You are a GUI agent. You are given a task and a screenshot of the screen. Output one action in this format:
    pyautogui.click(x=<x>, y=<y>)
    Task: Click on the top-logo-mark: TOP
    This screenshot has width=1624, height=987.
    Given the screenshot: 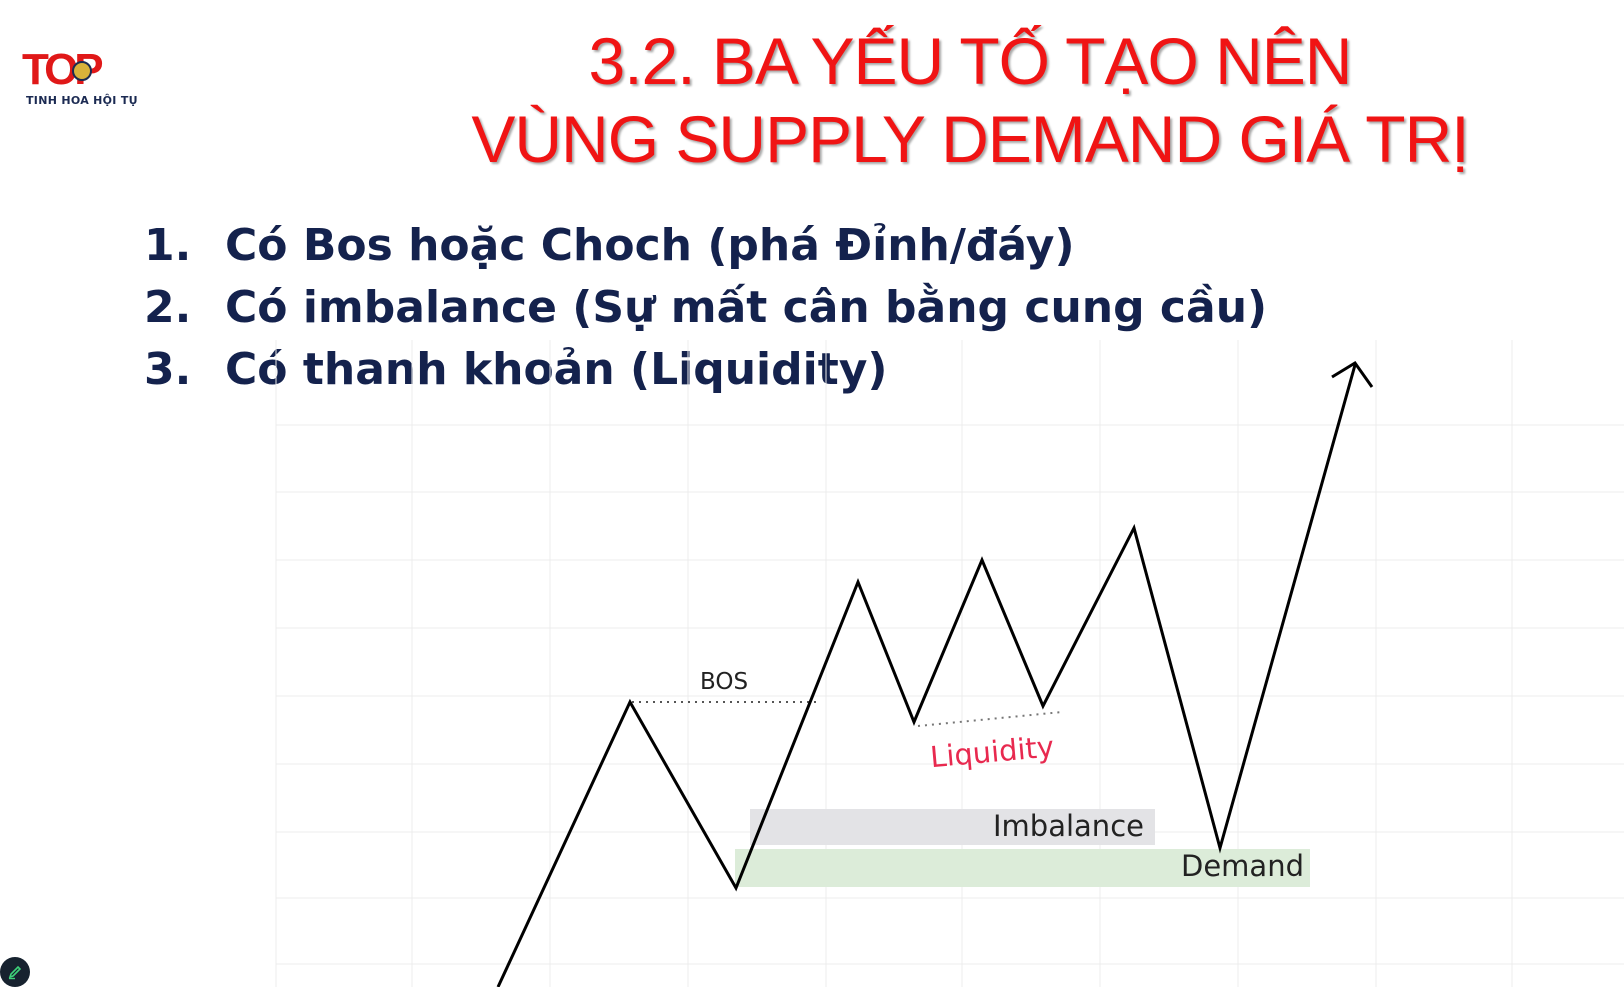 What is the action you would take?
    pyautogui.click(x=64, y=68)
    